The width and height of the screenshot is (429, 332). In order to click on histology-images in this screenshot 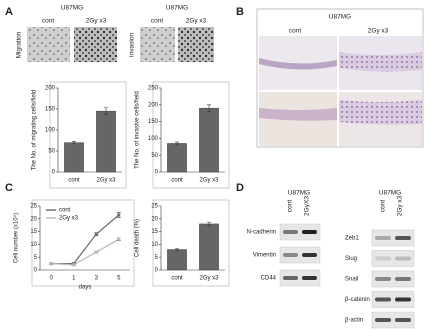, I will do `click(340, 91)`.